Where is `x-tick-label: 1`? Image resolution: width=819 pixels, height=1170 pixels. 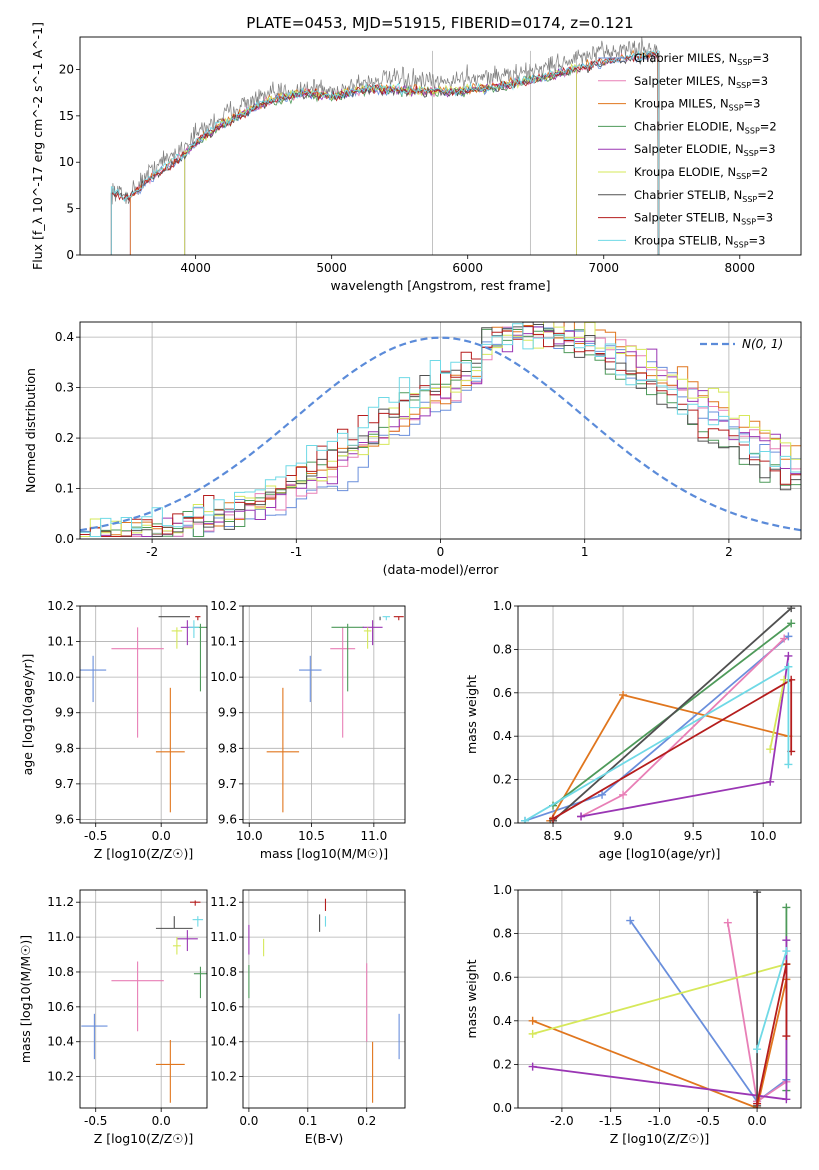
x-tick-label: 1 is located at coordinates (585, 552).